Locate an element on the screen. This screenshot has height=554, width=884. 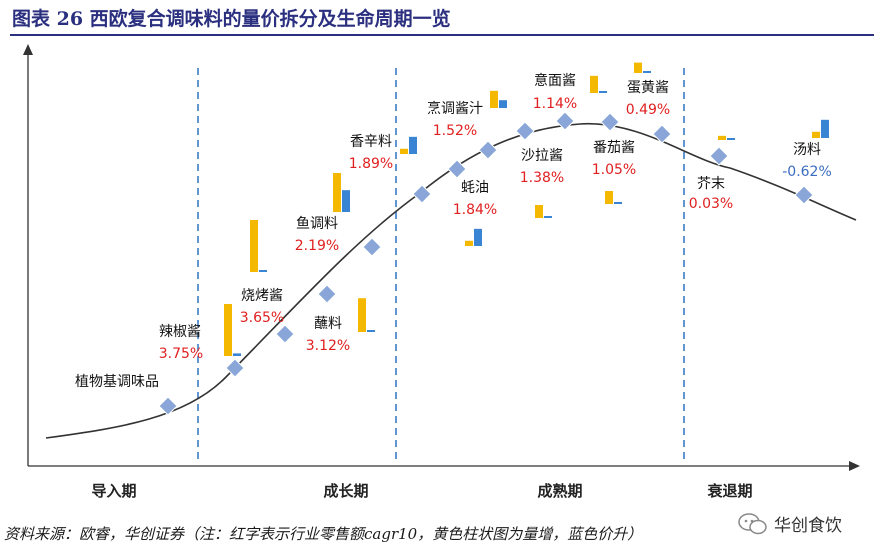
product-point: 辣椒酱 3.75% is located at coordinates (202, 341).